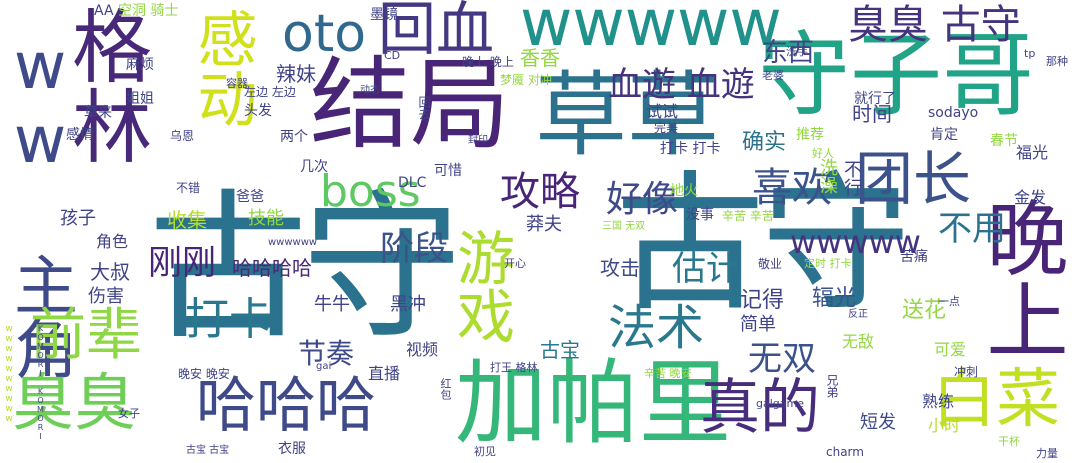 This screenshot has width=1080, height=463. What do you see at coordinates (80, 135) in the screenshot?
I see `word-ganqing: 感情` at bounding box center [80, 135].